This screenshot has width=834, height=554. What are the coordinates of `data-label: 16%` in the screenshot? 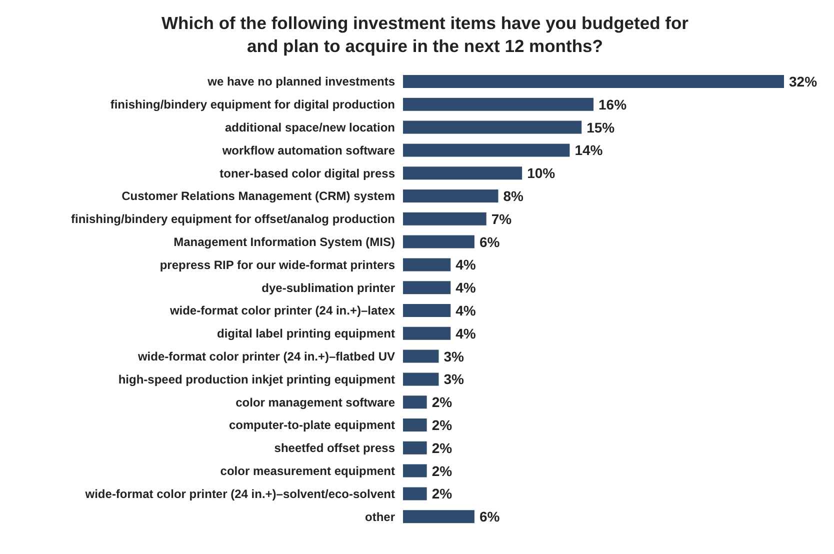 It's located at (613, 104).